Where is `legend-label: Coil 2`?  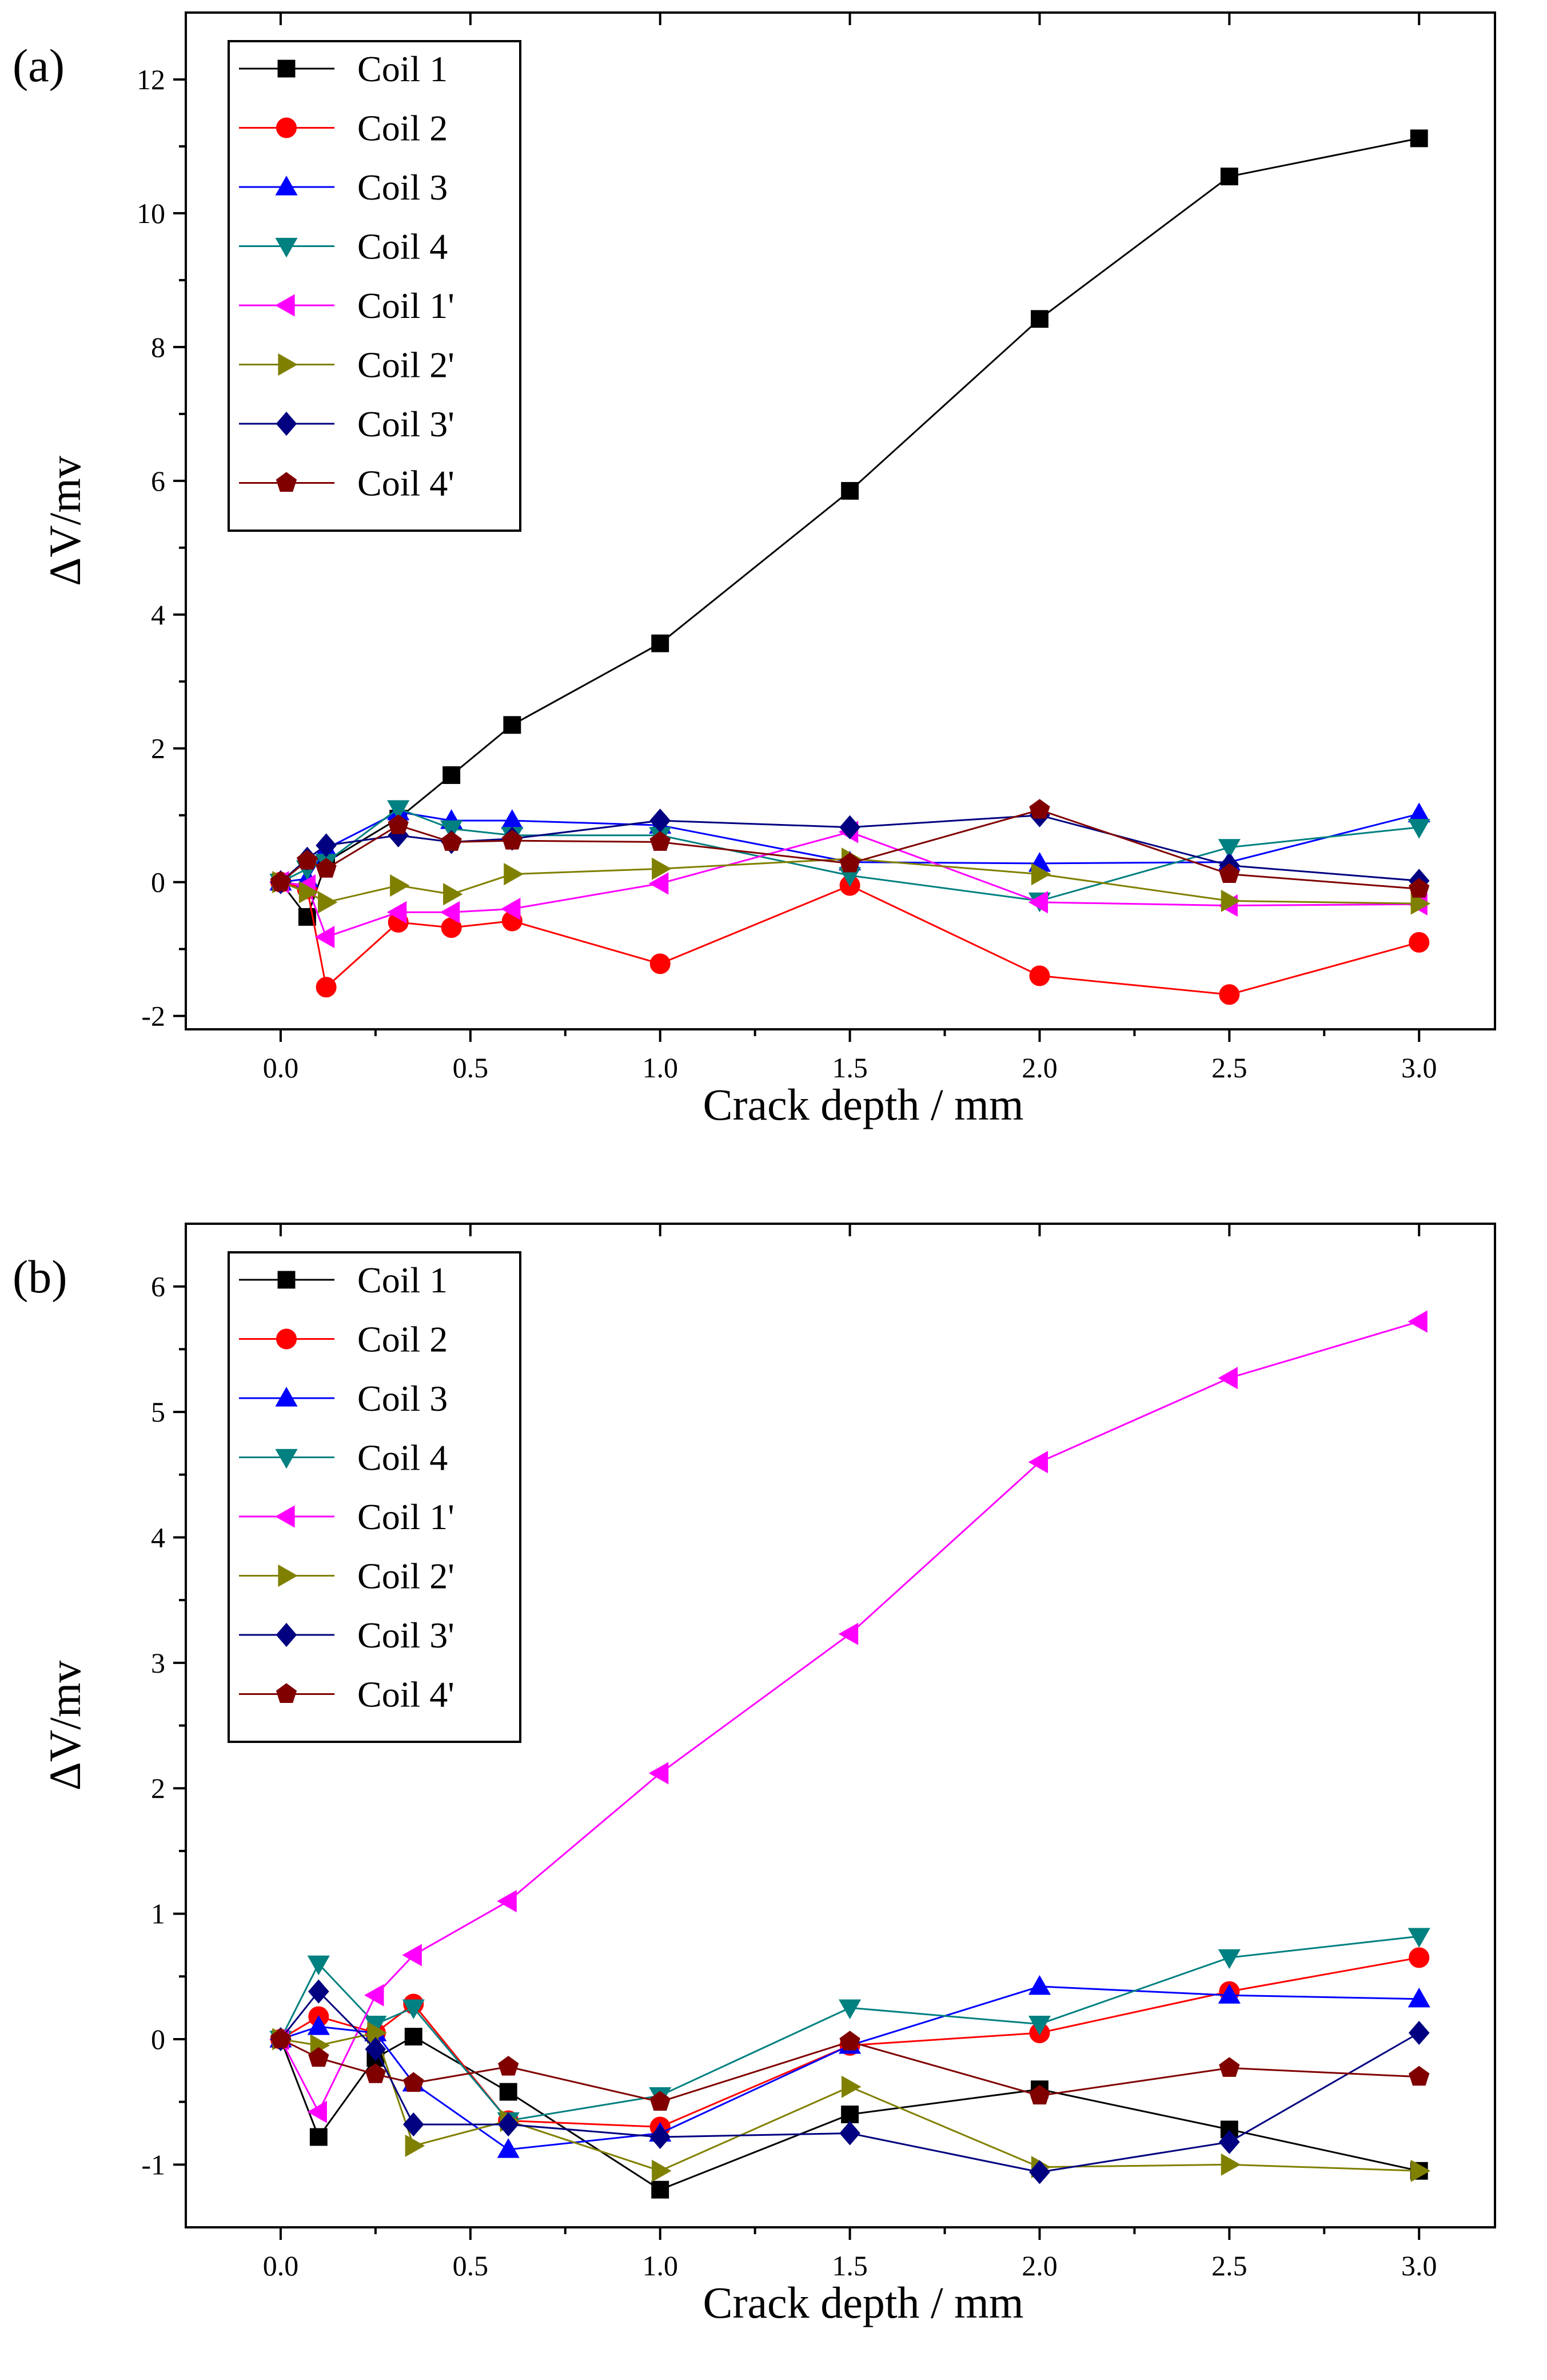
legend-label: Coil 2 is located at coordinates (402, 128).